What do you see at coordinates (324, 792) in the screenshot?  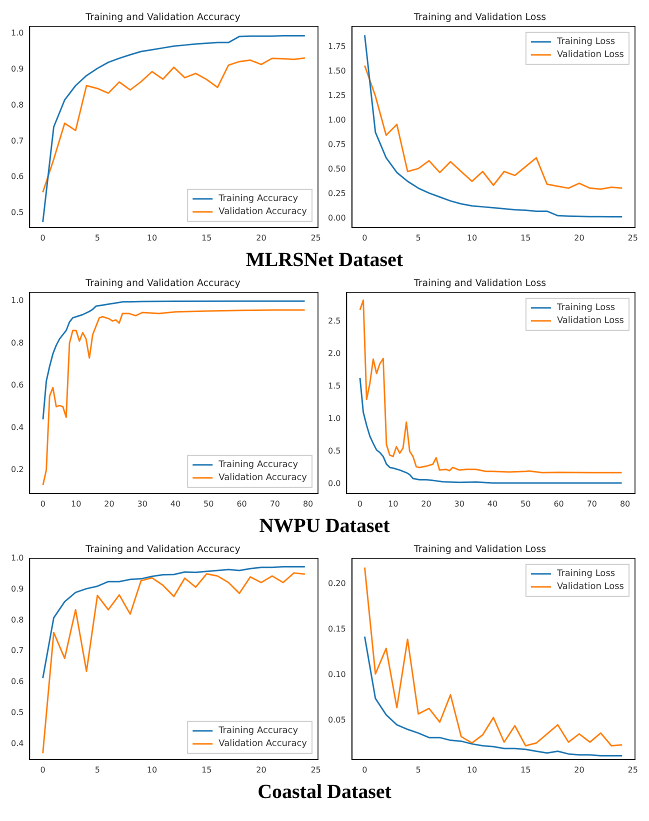 I see `text: Coastal Dataset` at bounding box center [324, 792].